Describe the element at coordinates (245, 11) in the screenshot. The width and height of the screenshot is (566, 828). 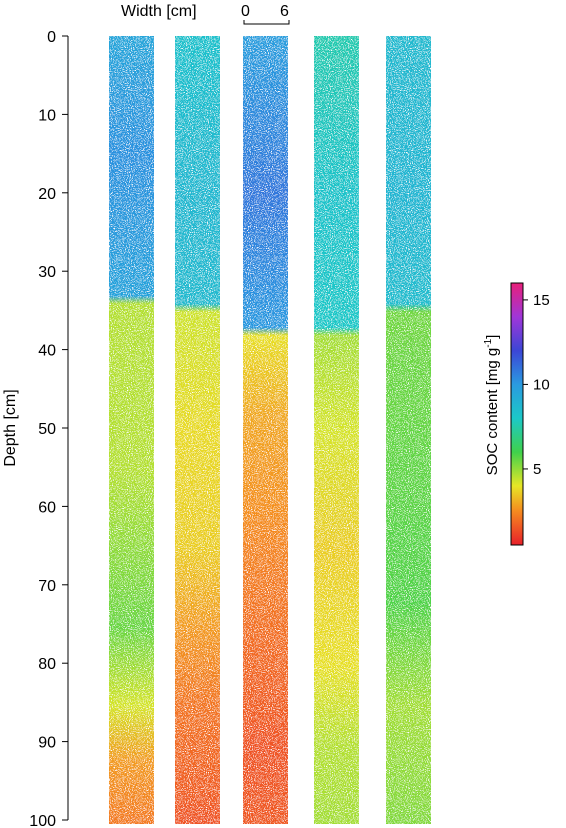
I see `scale-bar-start-label: 0` at that location.